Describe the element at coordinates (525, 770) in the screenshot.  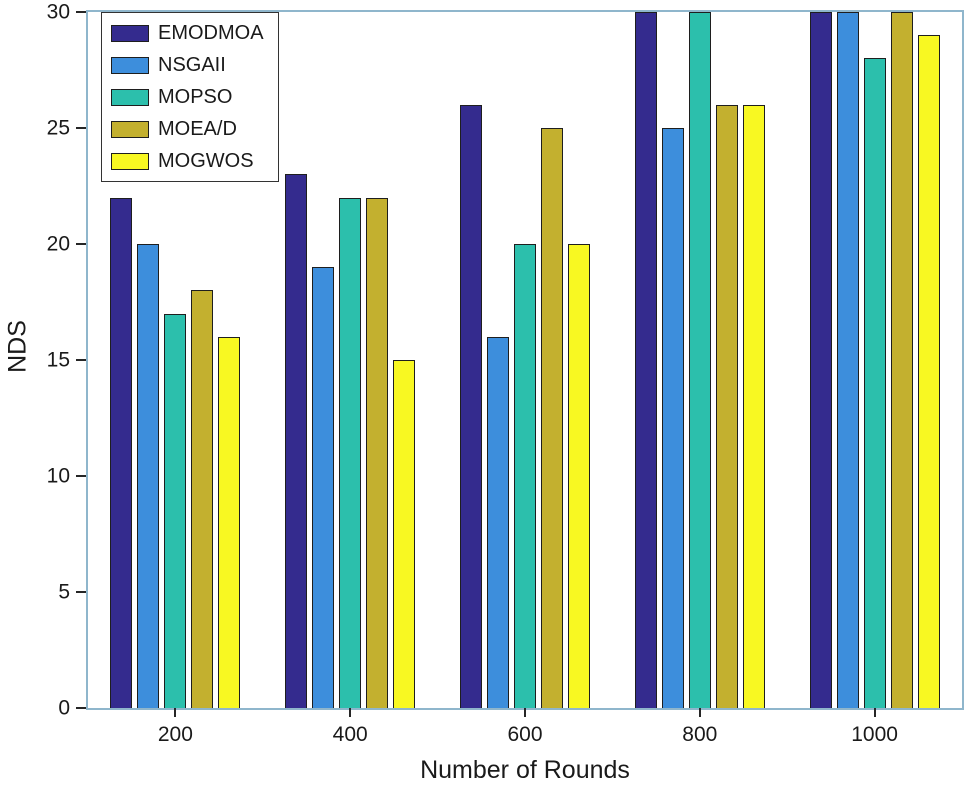
I see `x-axis-label: Number of Rounds` at that location.